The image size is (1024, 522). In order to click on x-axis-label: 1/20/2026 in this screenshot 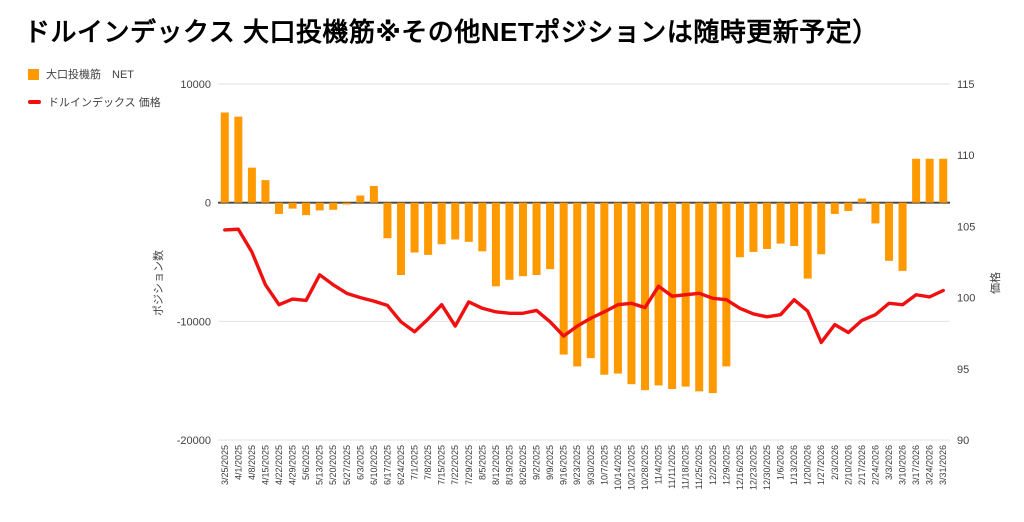, I will do `click(808, 465)`.